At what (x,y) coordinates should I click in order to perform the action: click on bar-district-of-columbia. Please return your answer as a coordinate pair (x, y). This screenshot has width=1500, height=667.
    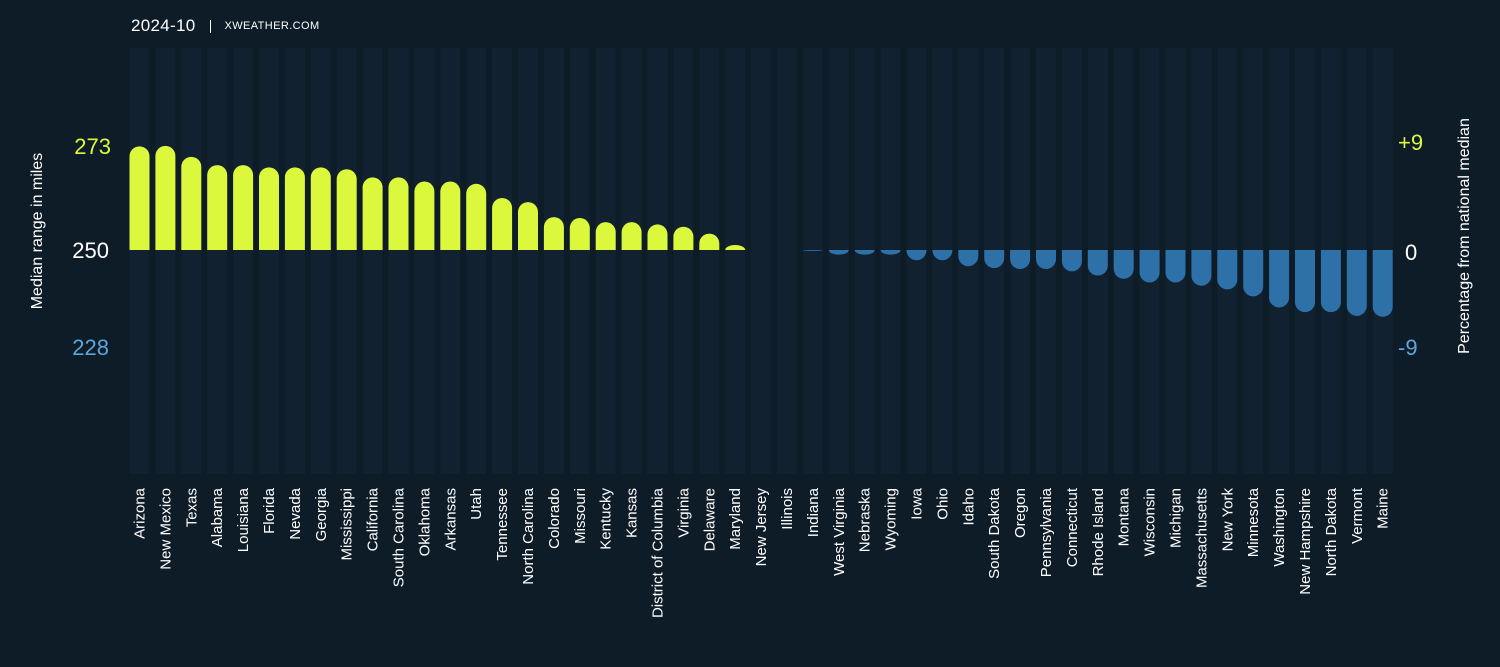
    Looking at the image, I should click on (657, 237).